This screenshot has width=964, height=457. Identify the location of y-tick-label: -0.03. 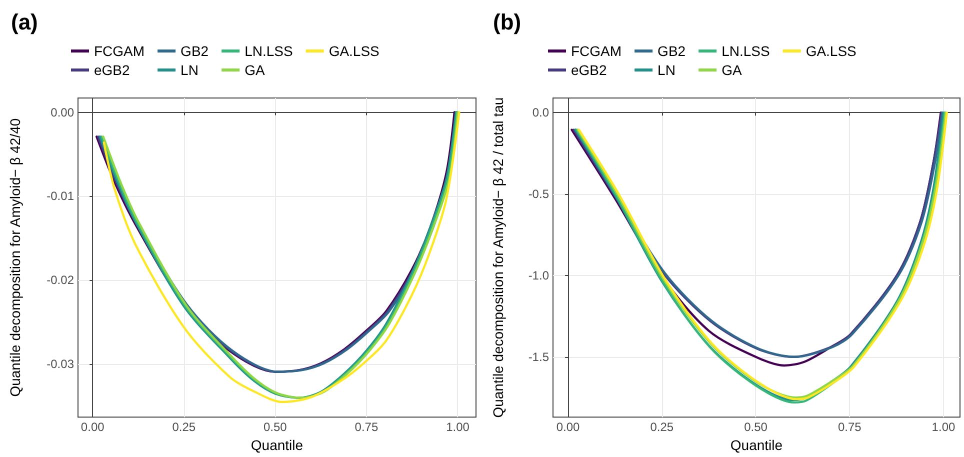
(60, 364).